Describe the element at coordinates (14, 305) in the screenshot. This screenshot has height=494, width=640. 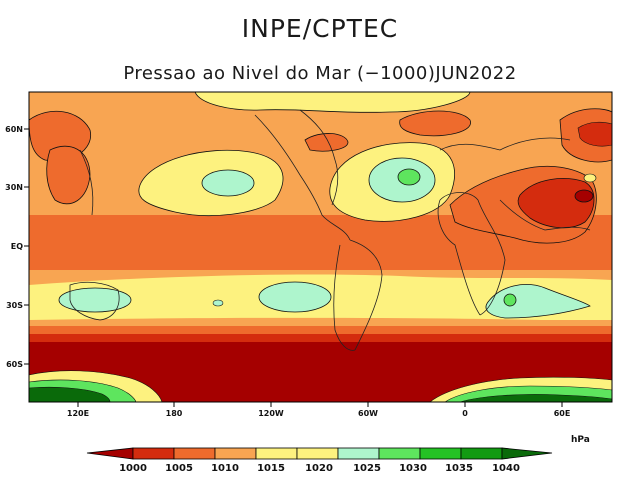
I see `lat-label-30s: 30S` at that location.